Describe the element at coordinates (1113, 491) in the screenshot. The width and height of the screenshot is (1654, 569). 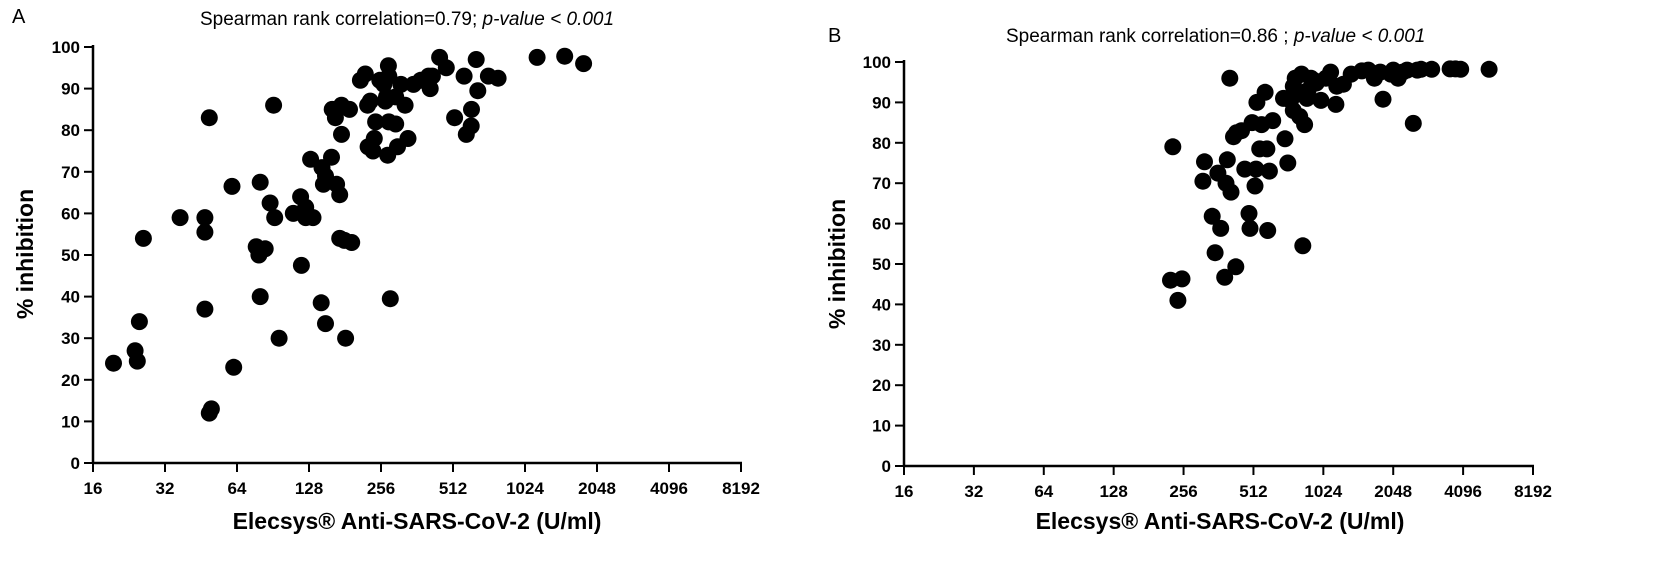
I see `panel-b-x-tick-label: 128` at that location.